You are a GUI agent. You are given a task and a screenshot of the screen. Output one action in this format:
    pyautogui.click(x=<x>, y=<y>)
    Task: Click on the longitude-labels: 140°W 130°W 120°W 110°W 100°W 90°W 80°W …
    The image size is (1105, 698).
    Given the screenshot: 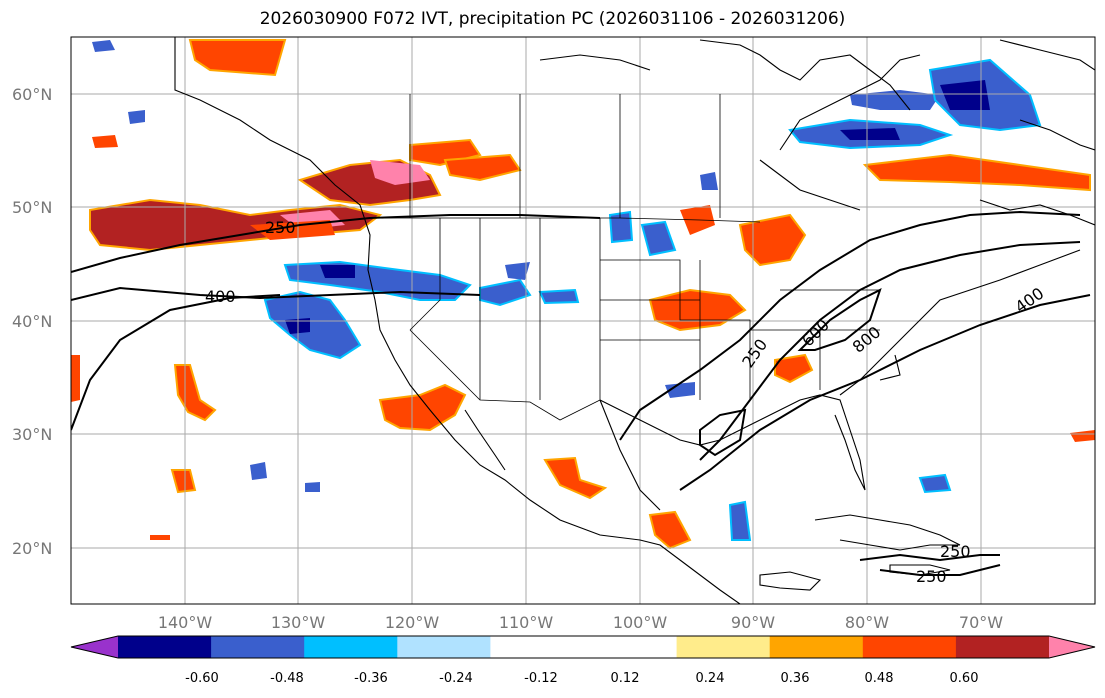 What is the action you would take?
    pyautogui.click(x=580, y=622)
    